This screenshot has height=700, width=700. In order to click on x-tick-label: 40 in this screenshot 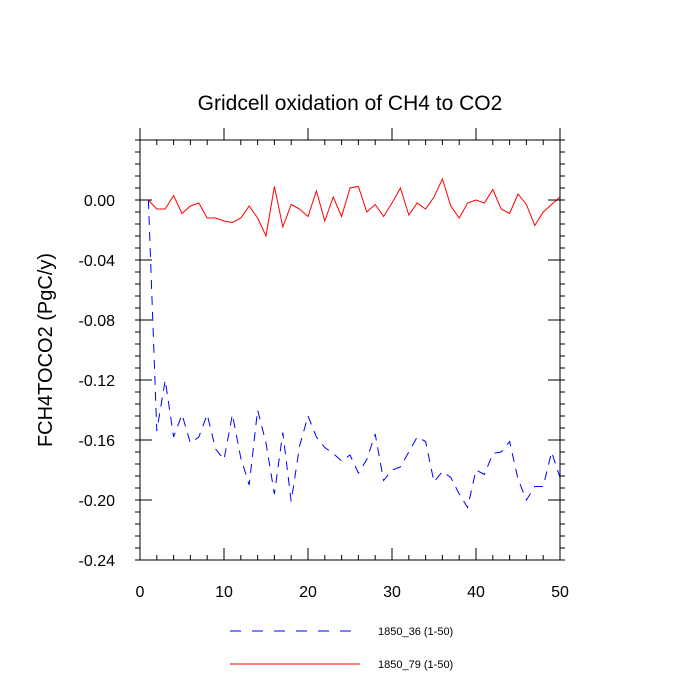, I will do `click(476, 592)`.